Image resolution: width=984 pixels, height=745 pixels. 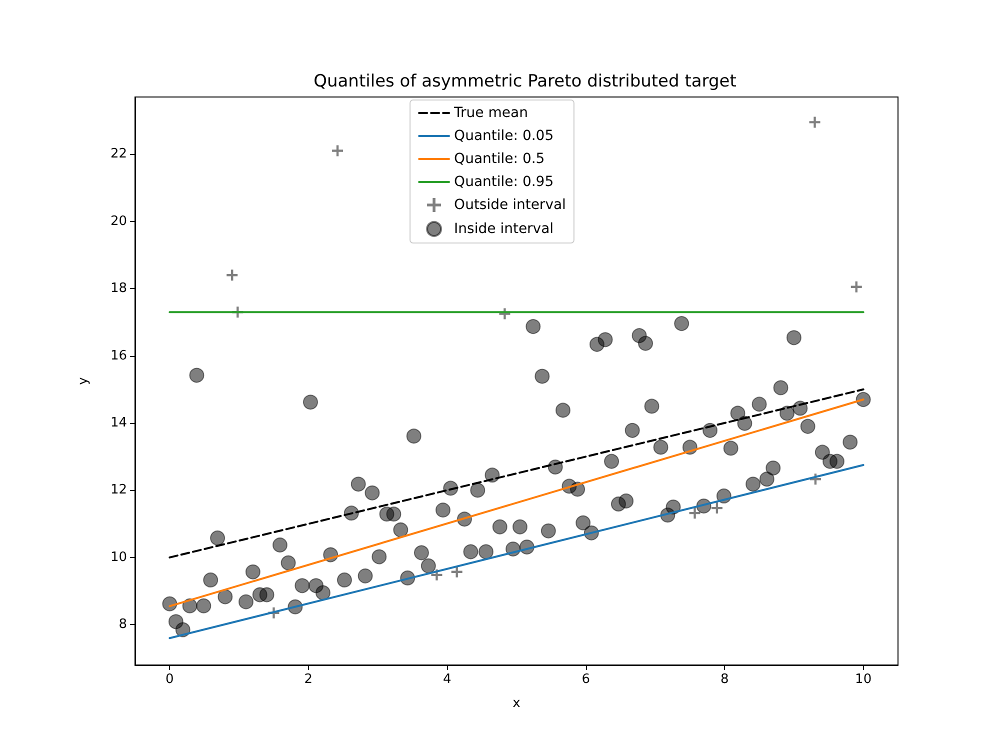 What do you see at coordinates (170, 679) in the screenshot?
I see `x-tick-label: 0` at bounding box center [170, 679].